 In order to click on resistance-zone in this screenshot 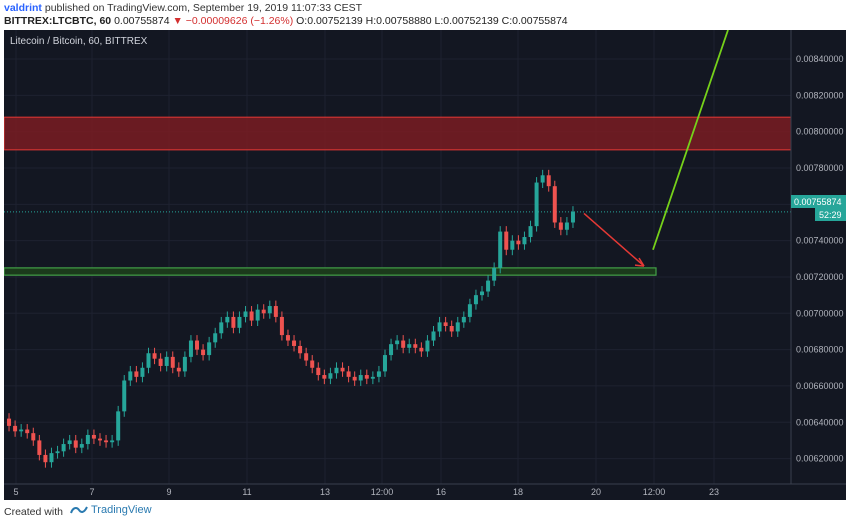, I will do `click(397, 133)`.